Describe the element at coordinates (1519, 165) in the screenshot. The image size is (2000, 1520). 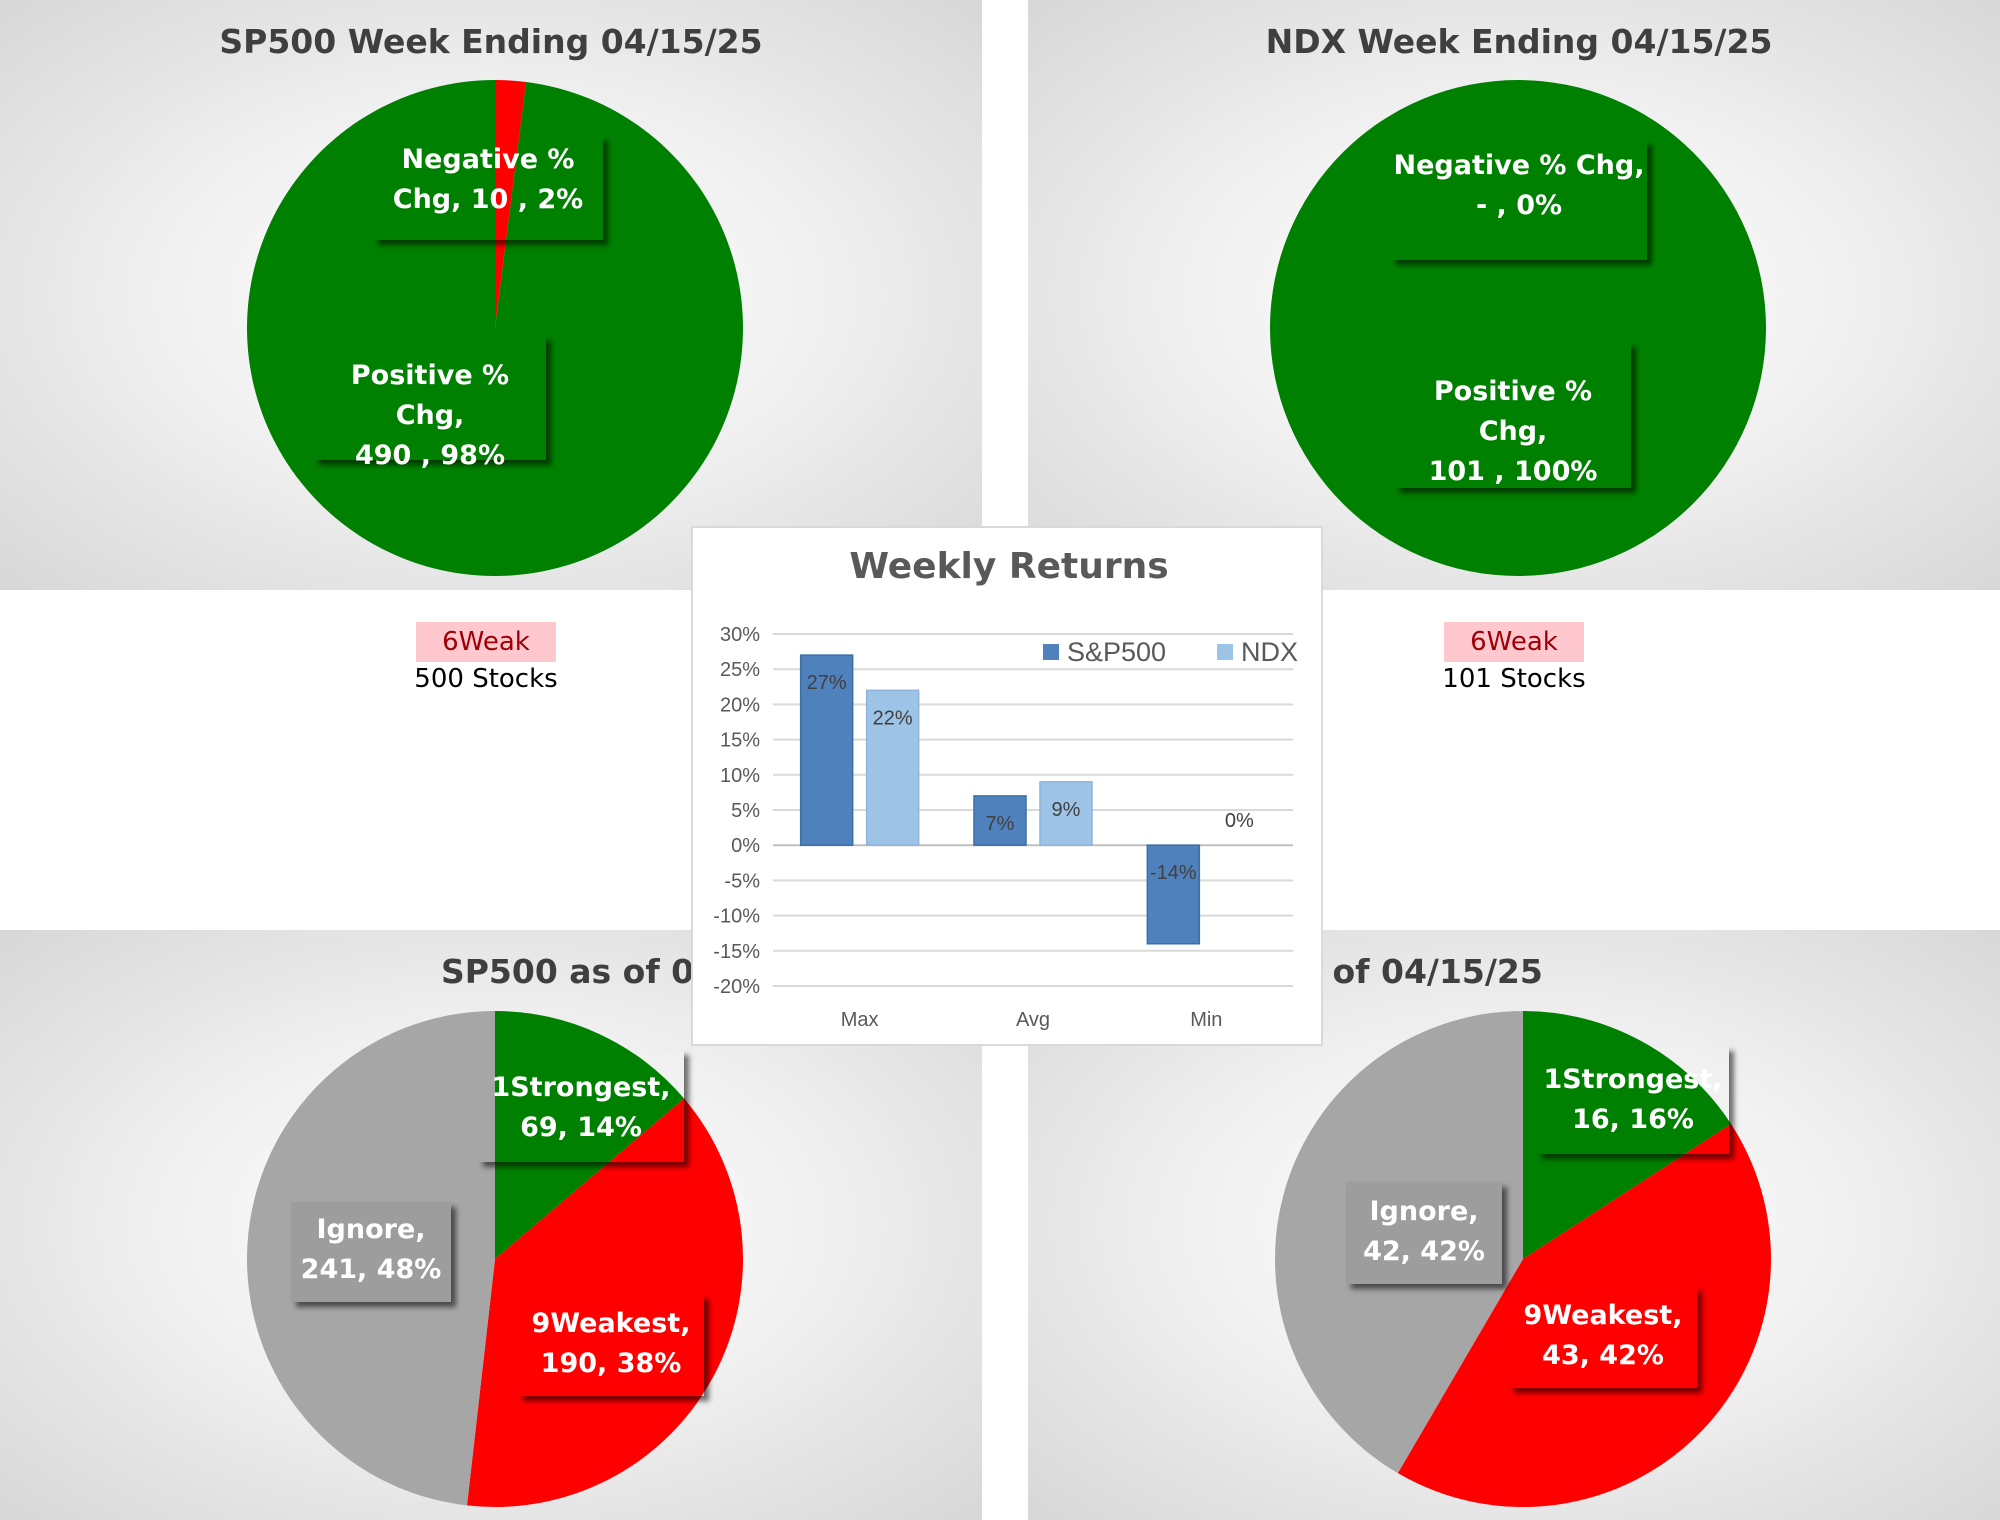
I see `label-negative-line1: Negative % Chg,` at that location.